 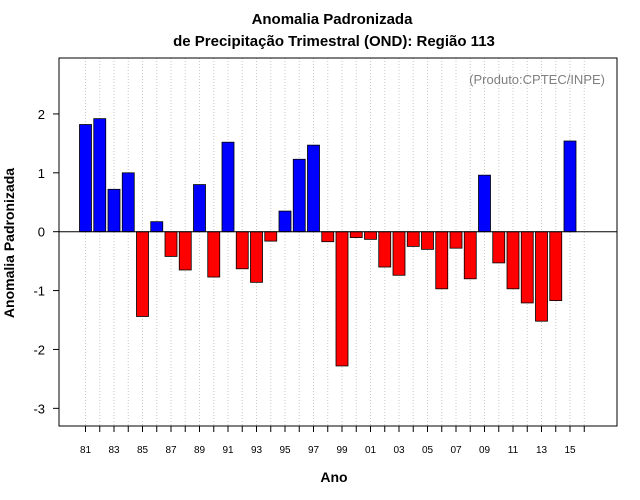 I want to click on x-tick-label: 11, so click(x=513, y=450).